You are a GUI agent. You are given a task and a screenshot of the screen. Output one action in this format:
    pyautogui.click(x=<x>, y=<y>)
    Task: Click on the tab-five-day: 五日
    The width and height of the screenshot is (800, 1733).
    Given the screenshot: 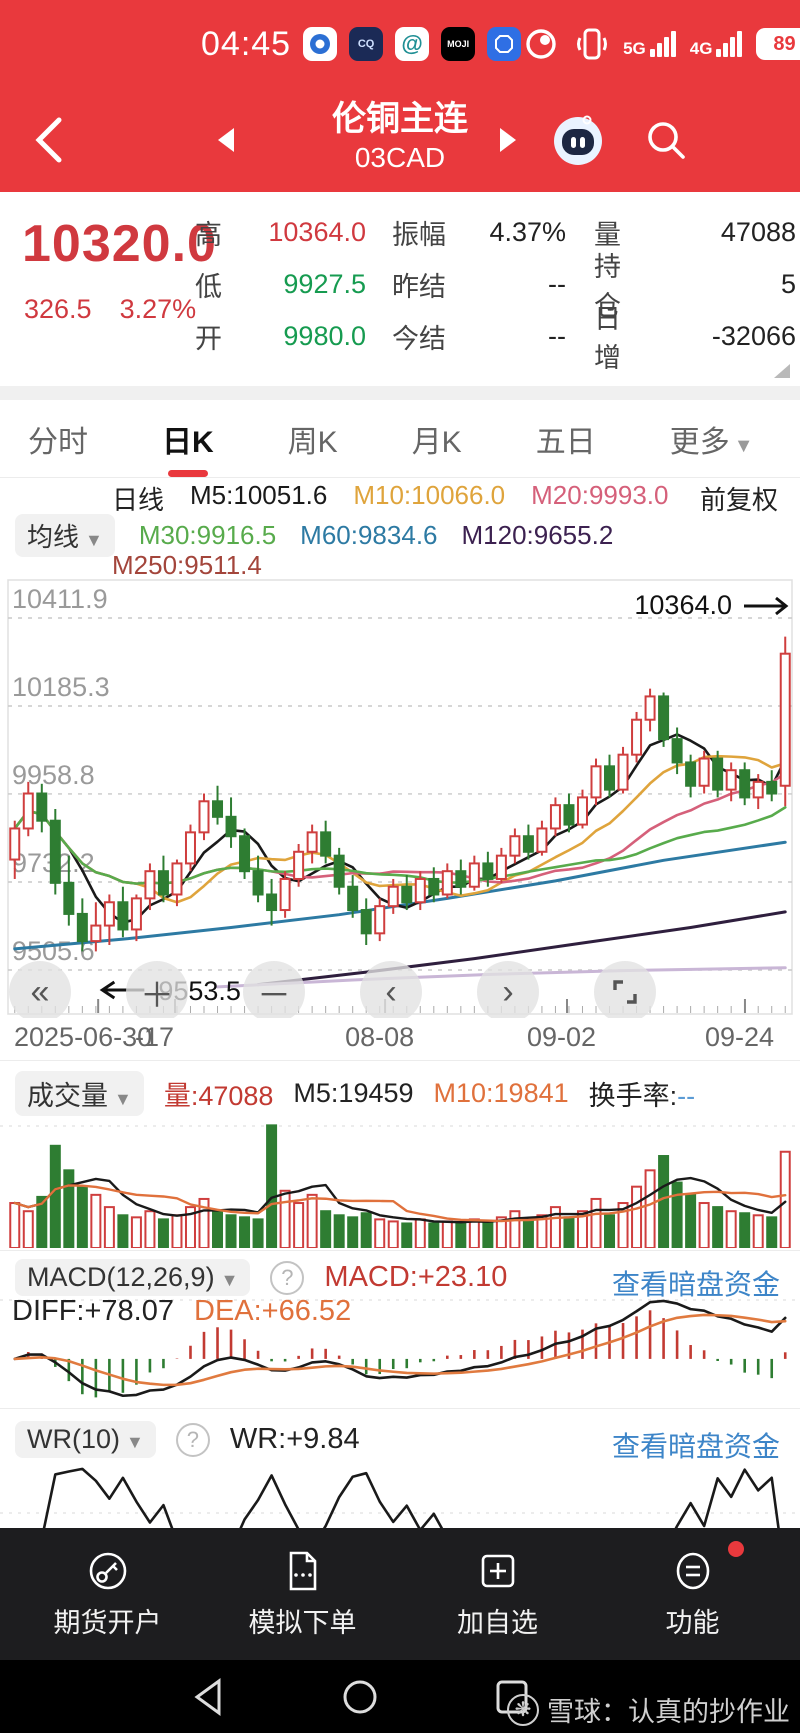 What is the action you would take?
    pyautogui.click(x=565, y=442)
    